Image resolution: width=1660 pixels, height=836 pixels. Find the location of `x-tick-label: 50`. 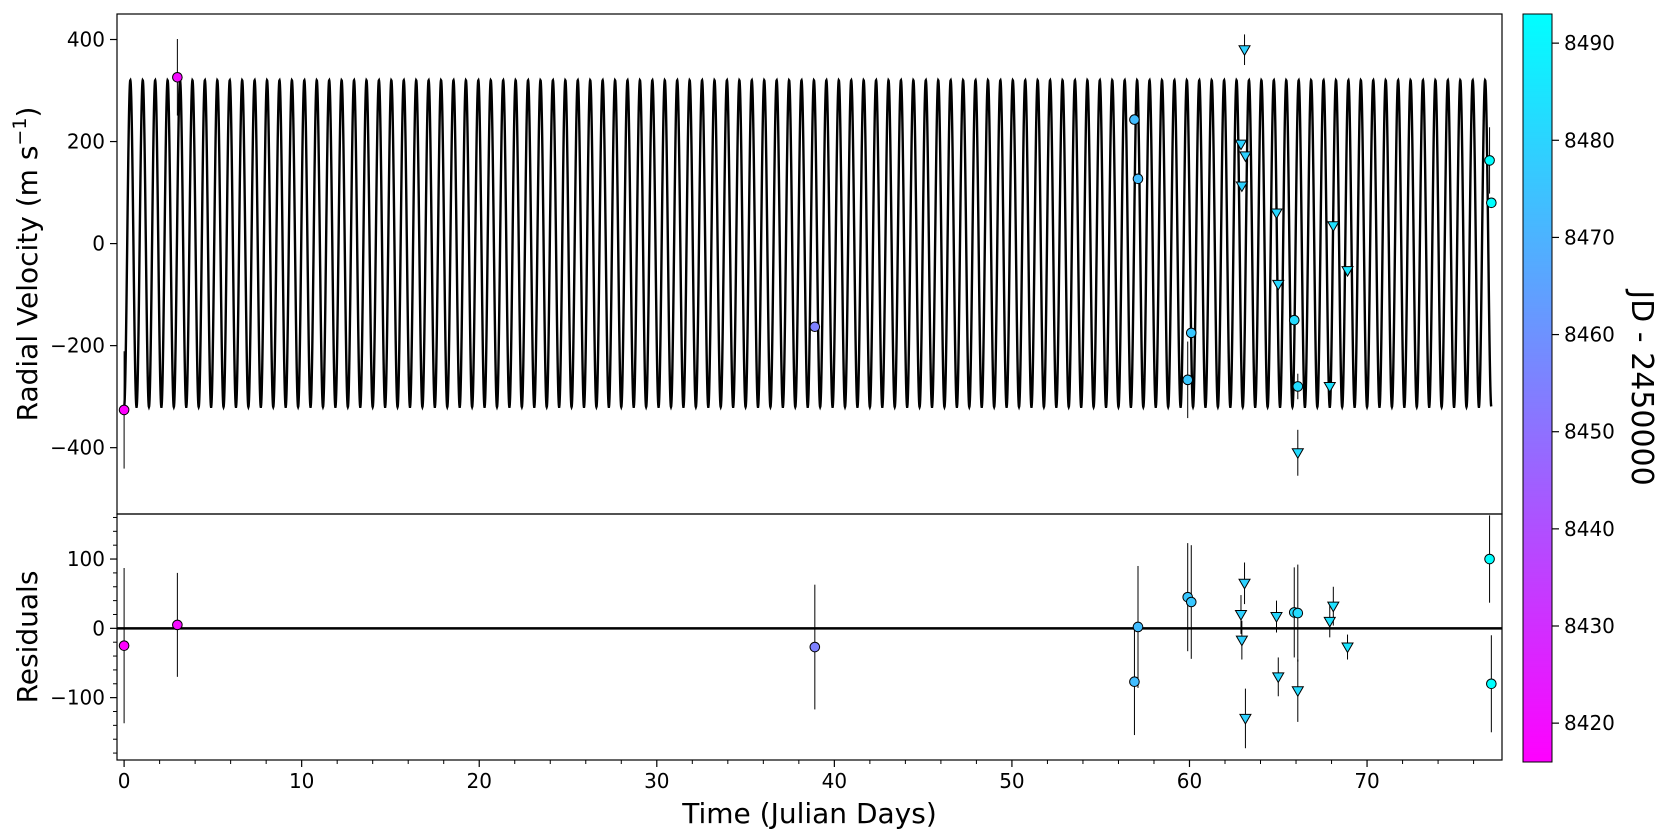

x-tick-label: 50 is located at coordinates (1011, 781).